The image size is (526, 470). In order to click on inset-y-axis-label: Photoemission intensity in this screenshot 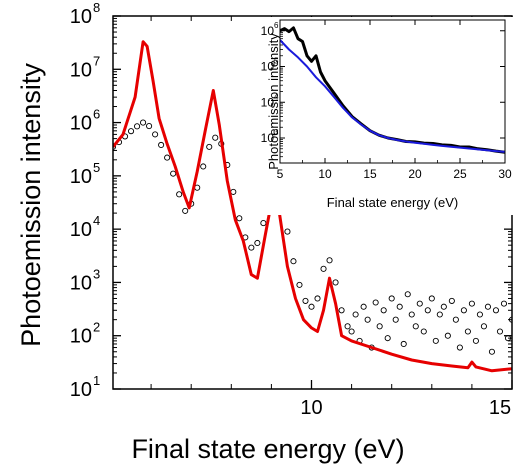, I will do `click(273, 101)`.